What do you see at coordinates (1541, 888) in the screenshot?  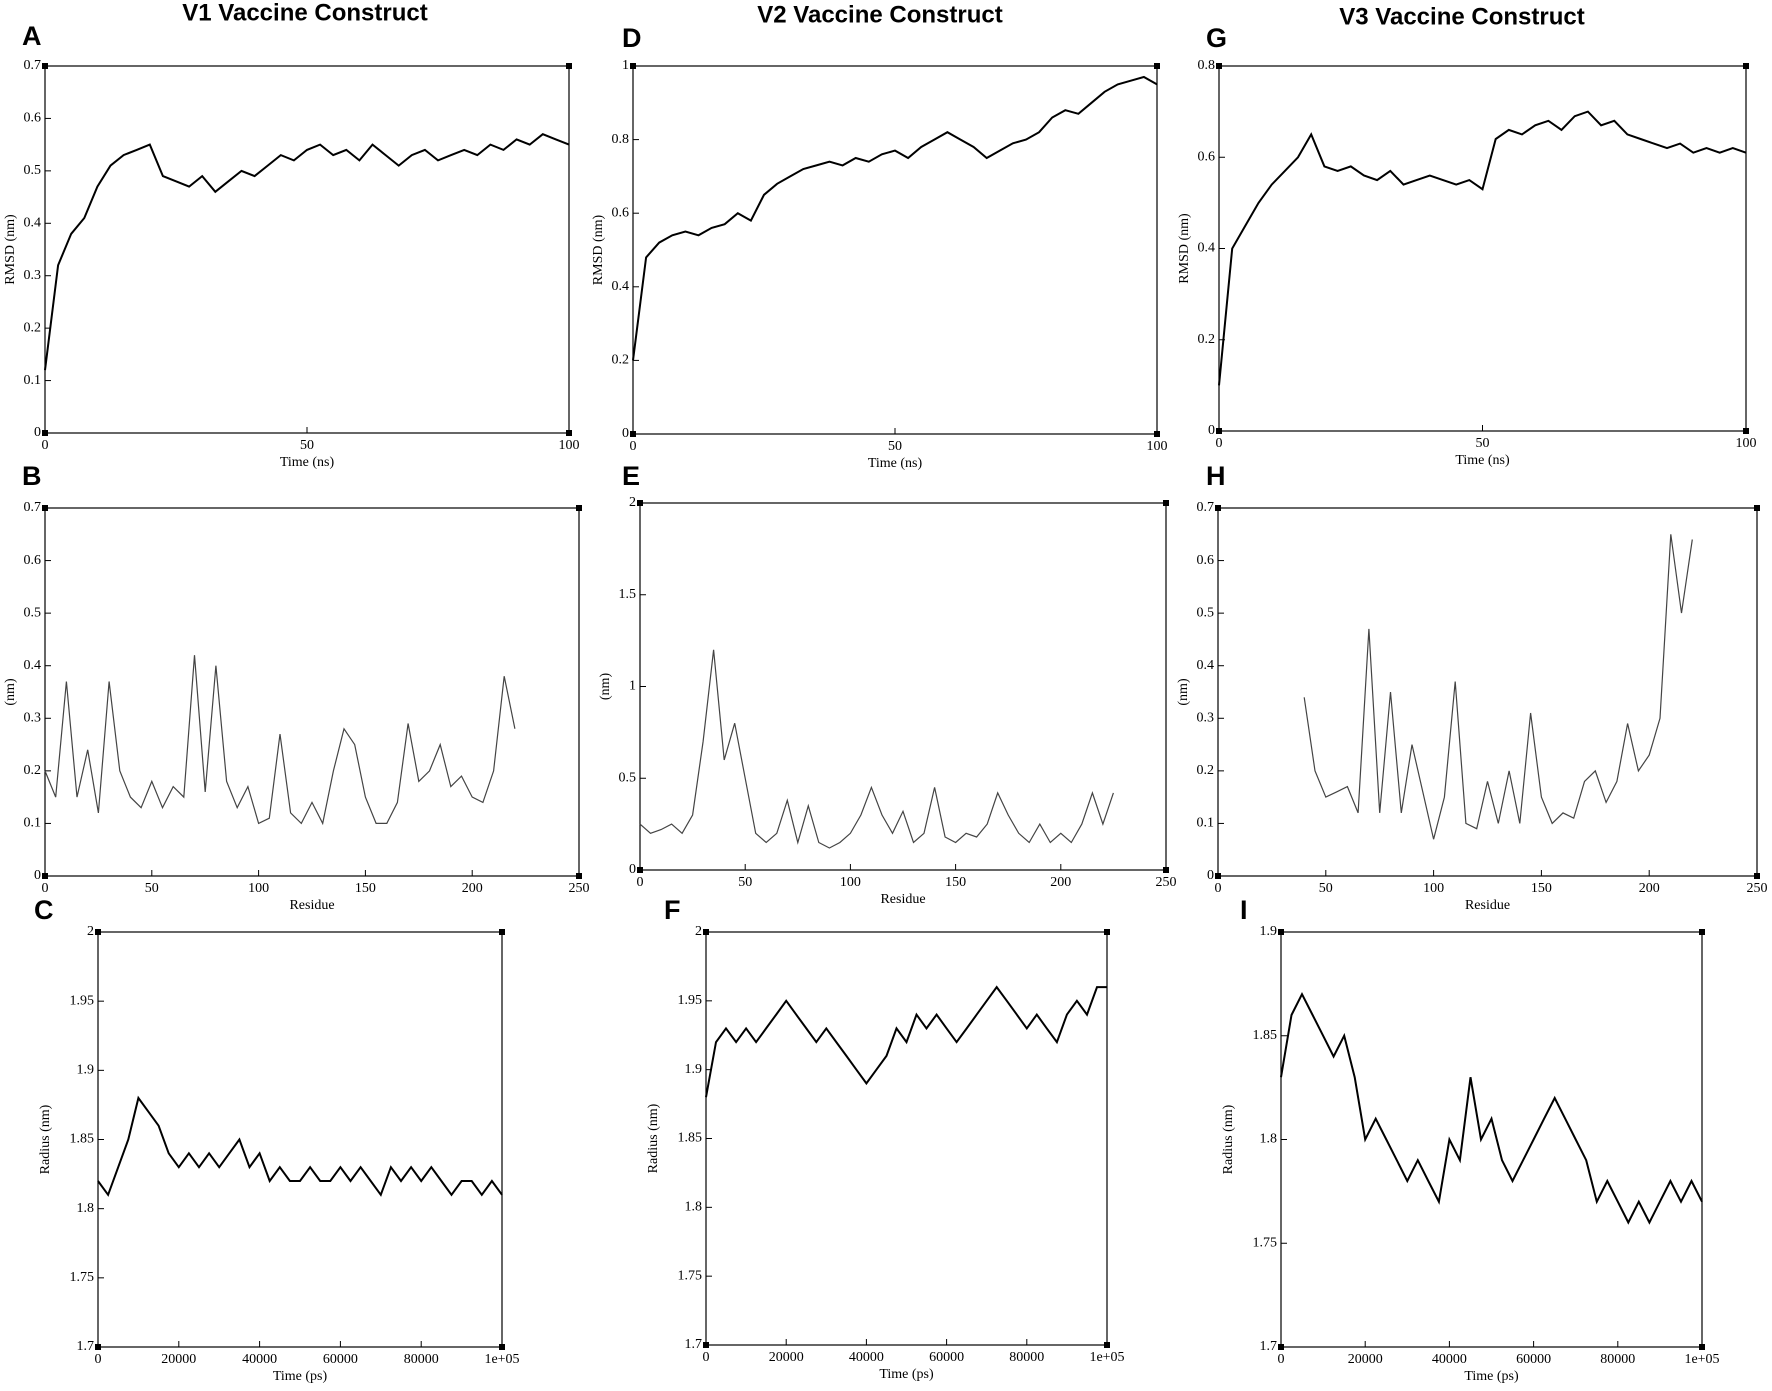 I see `x-tick-label: 150` at bounding box center [1541, 888].